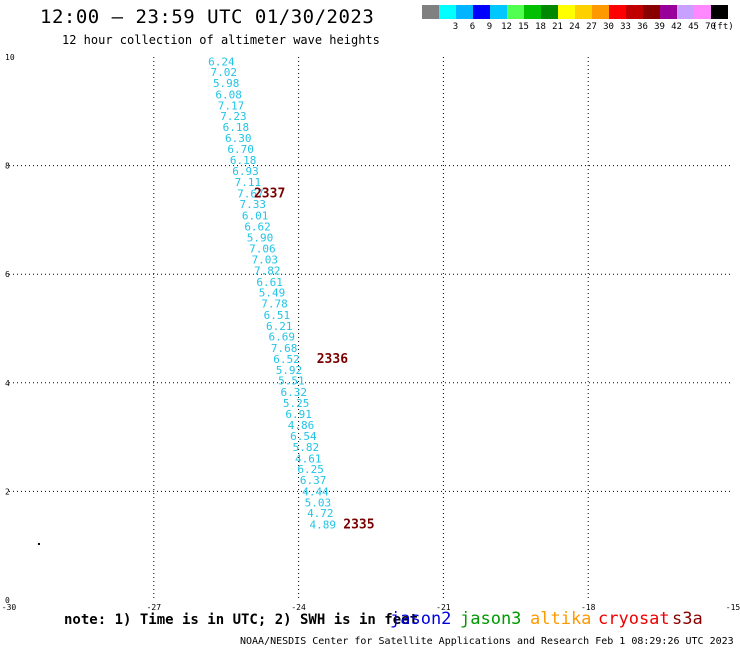  What do you see at coordinates (7, 166) in the screenshot?
I see `y-tick-label: 8` at bounding box center [7, 166].